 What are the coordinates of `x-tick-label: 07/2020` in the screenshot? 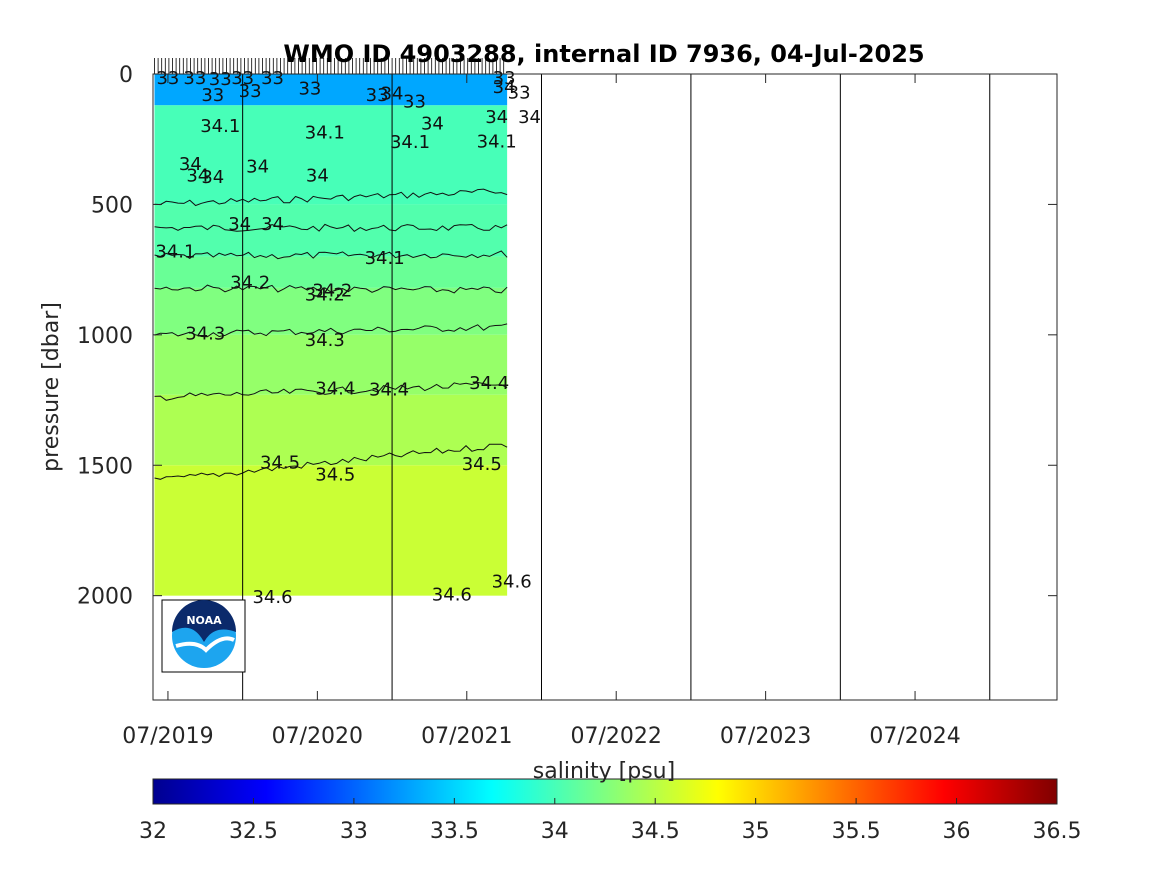 It's located at (317, 736).